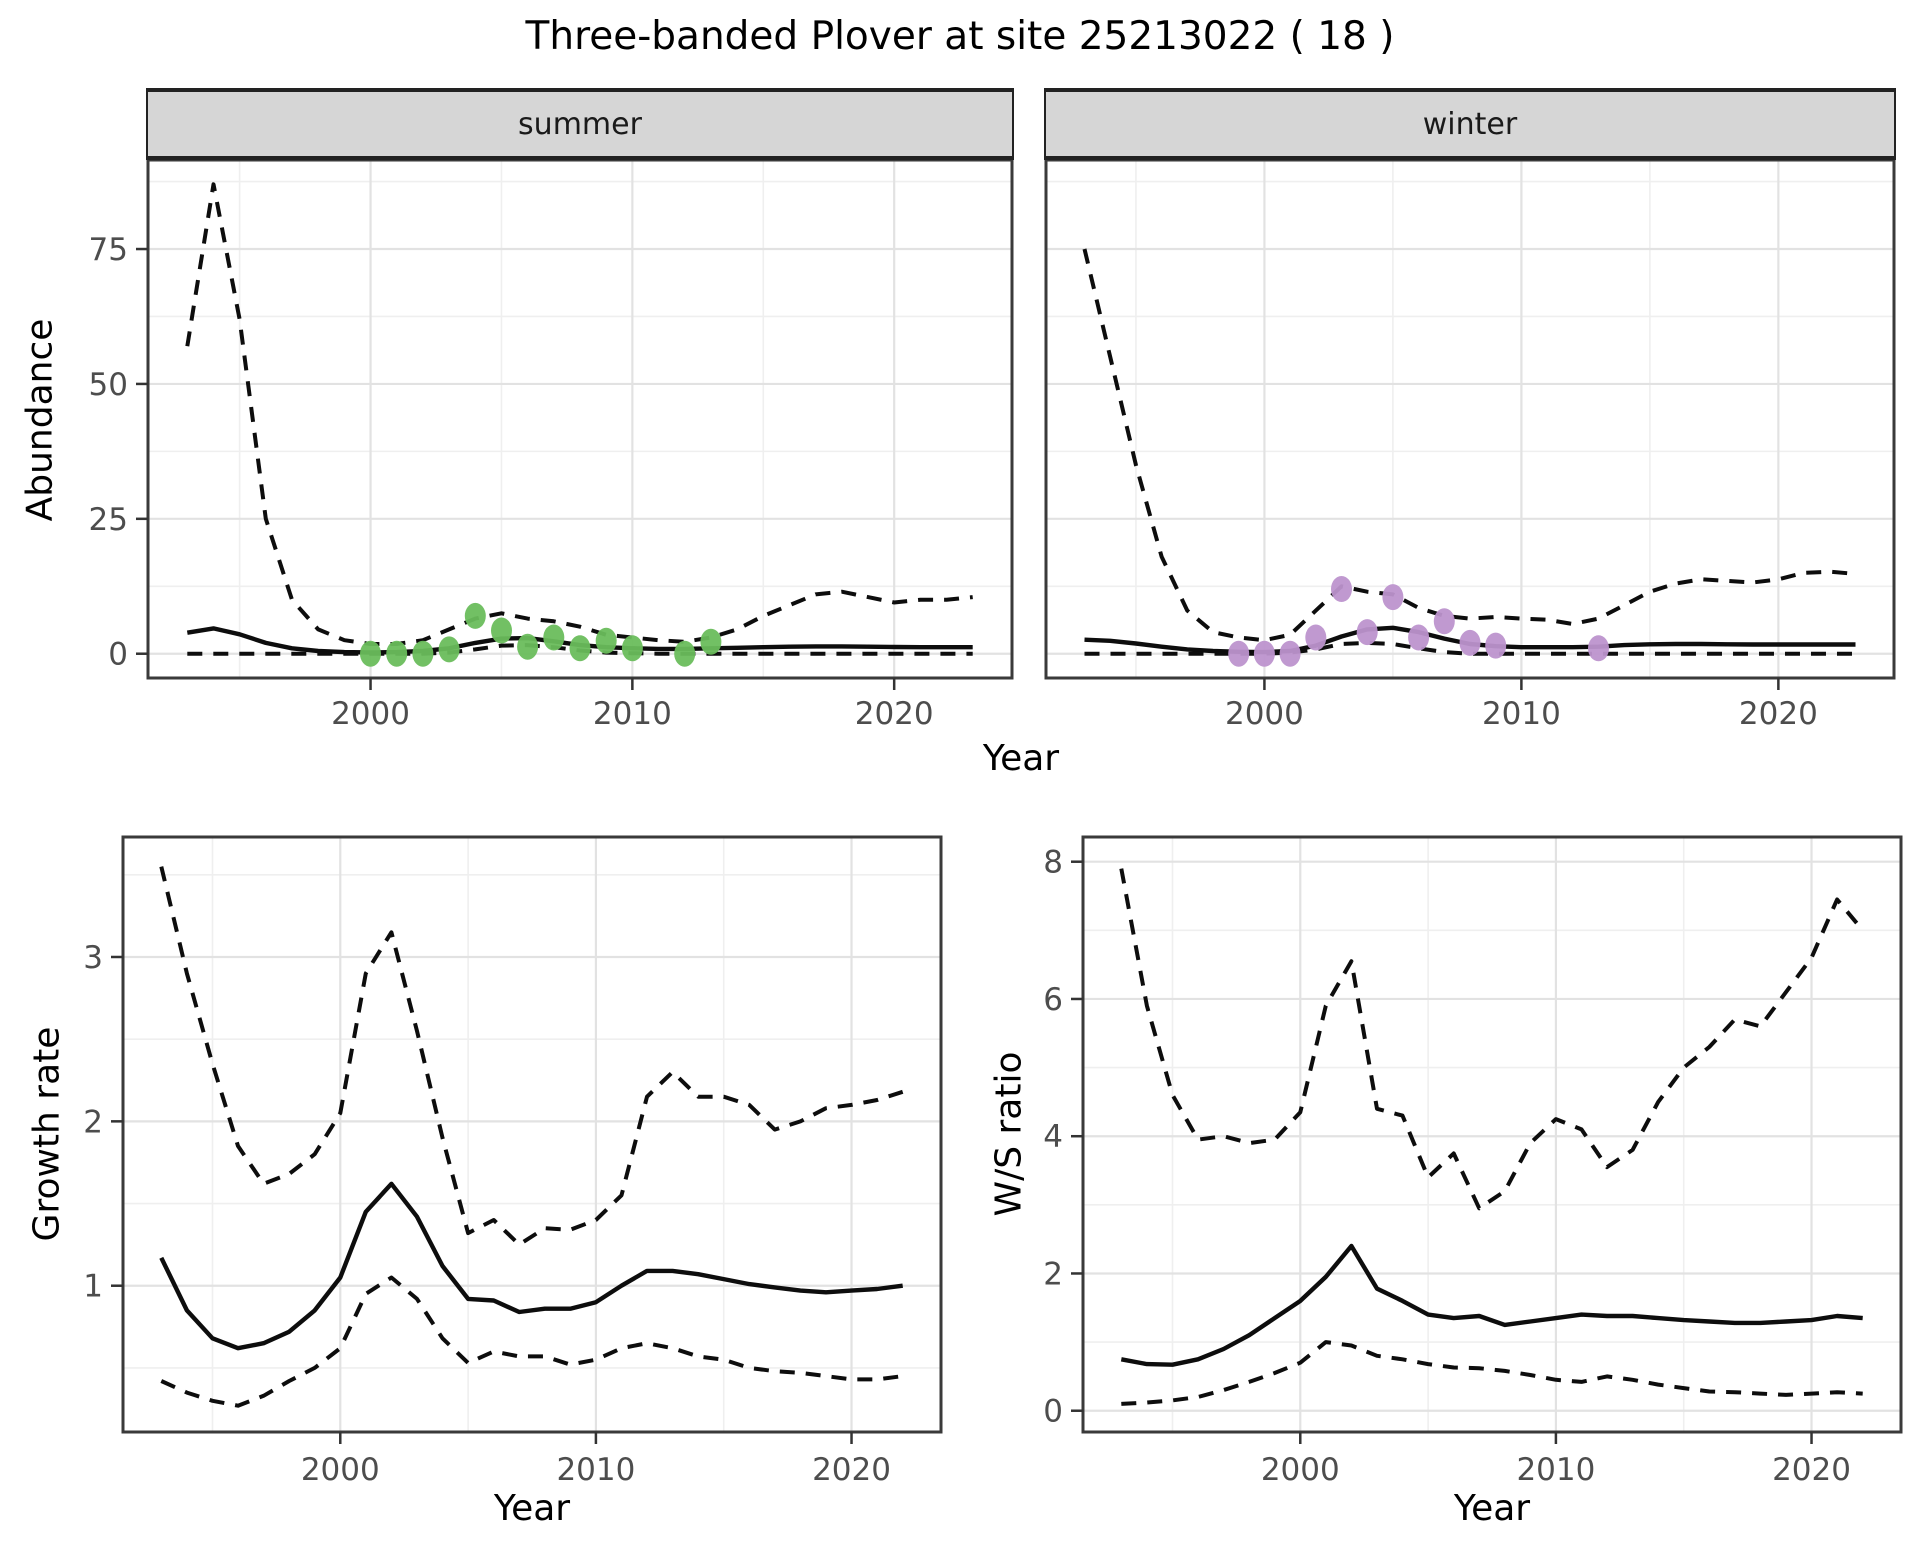  Describe the element at coordinates (1469, 457) in the screenshot. I see `series-group-abundance_winter` at that location.